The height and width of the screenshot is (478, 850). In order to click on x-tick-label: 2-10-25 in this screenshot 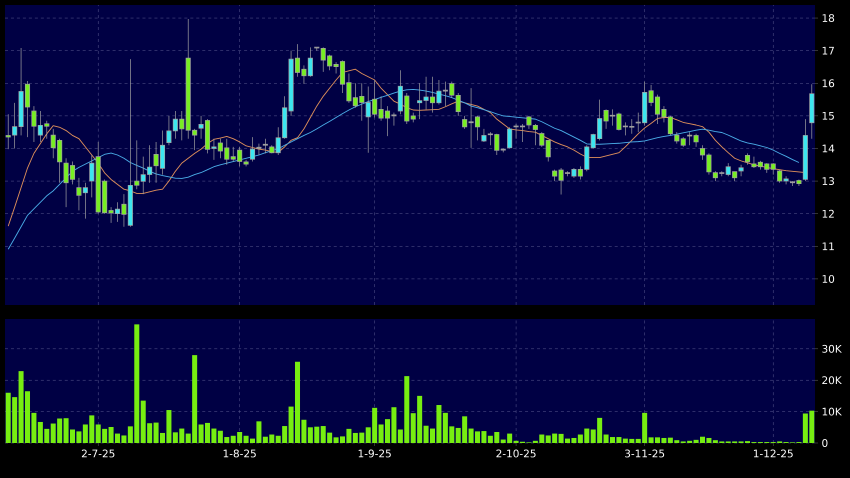, I will do `click(516, 454)`.